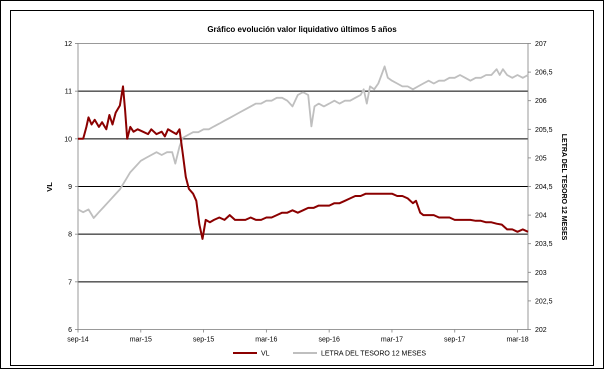 The width and height of the screenshot is (604, 374). What do you see at coordinates (541, 273) in the screenshot?
I see `y2-tick-label: 203` at bounding box center [541, 273].